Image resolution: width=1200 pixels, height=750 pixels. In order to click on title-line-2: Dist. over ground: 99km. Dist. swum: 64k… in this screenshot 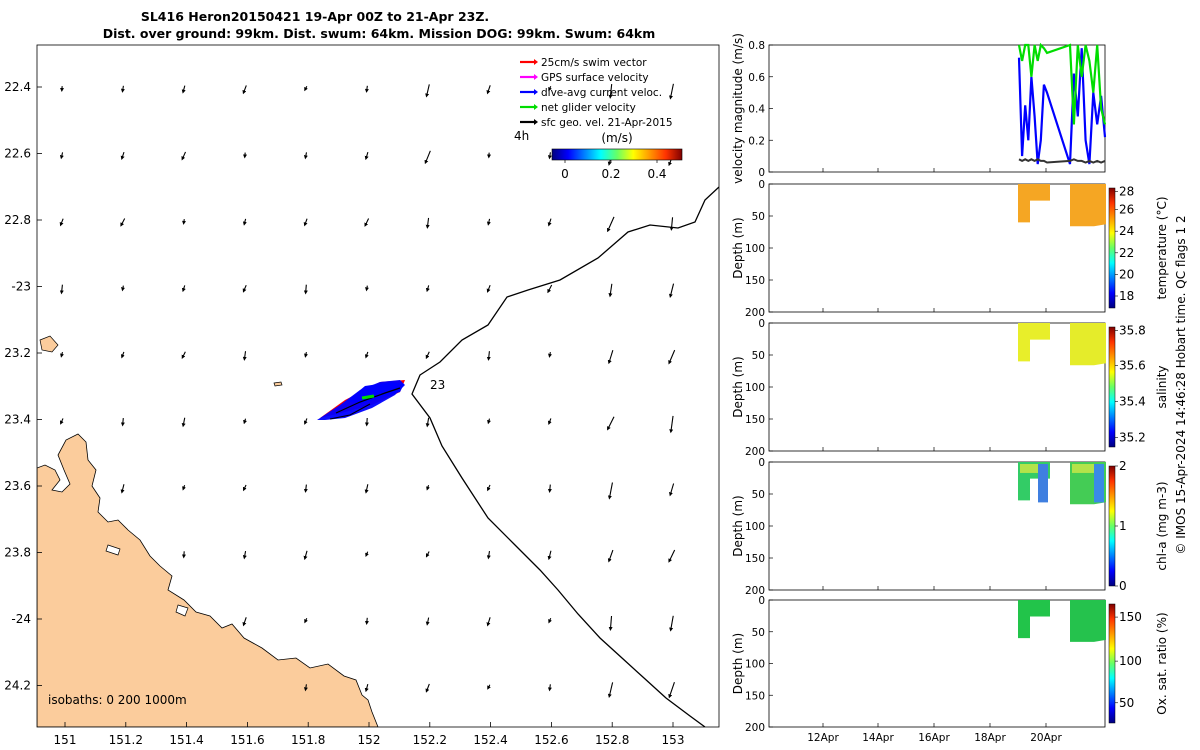, I will do `click(379, 33)`.